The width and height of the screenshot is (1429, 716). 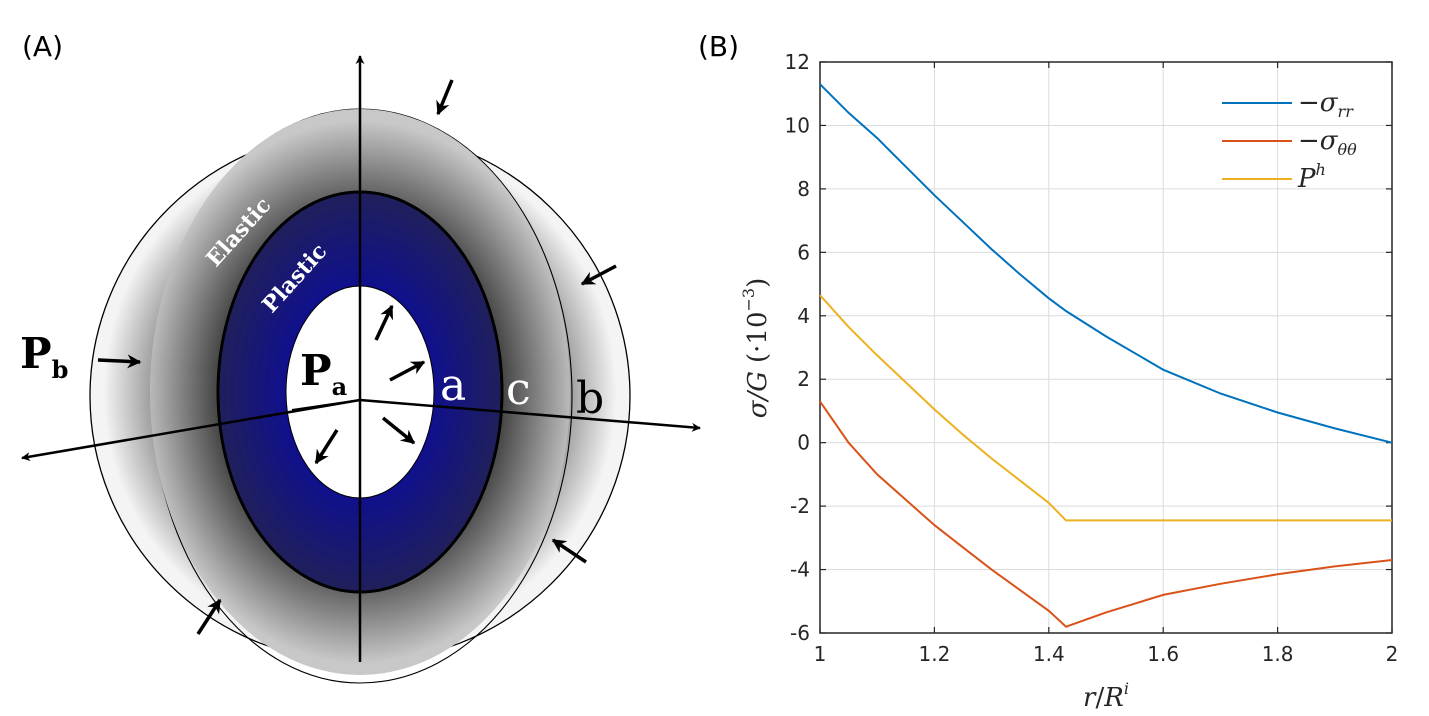 I want to click on legend-entry: −σθθ, so click(x=1327, y=142).